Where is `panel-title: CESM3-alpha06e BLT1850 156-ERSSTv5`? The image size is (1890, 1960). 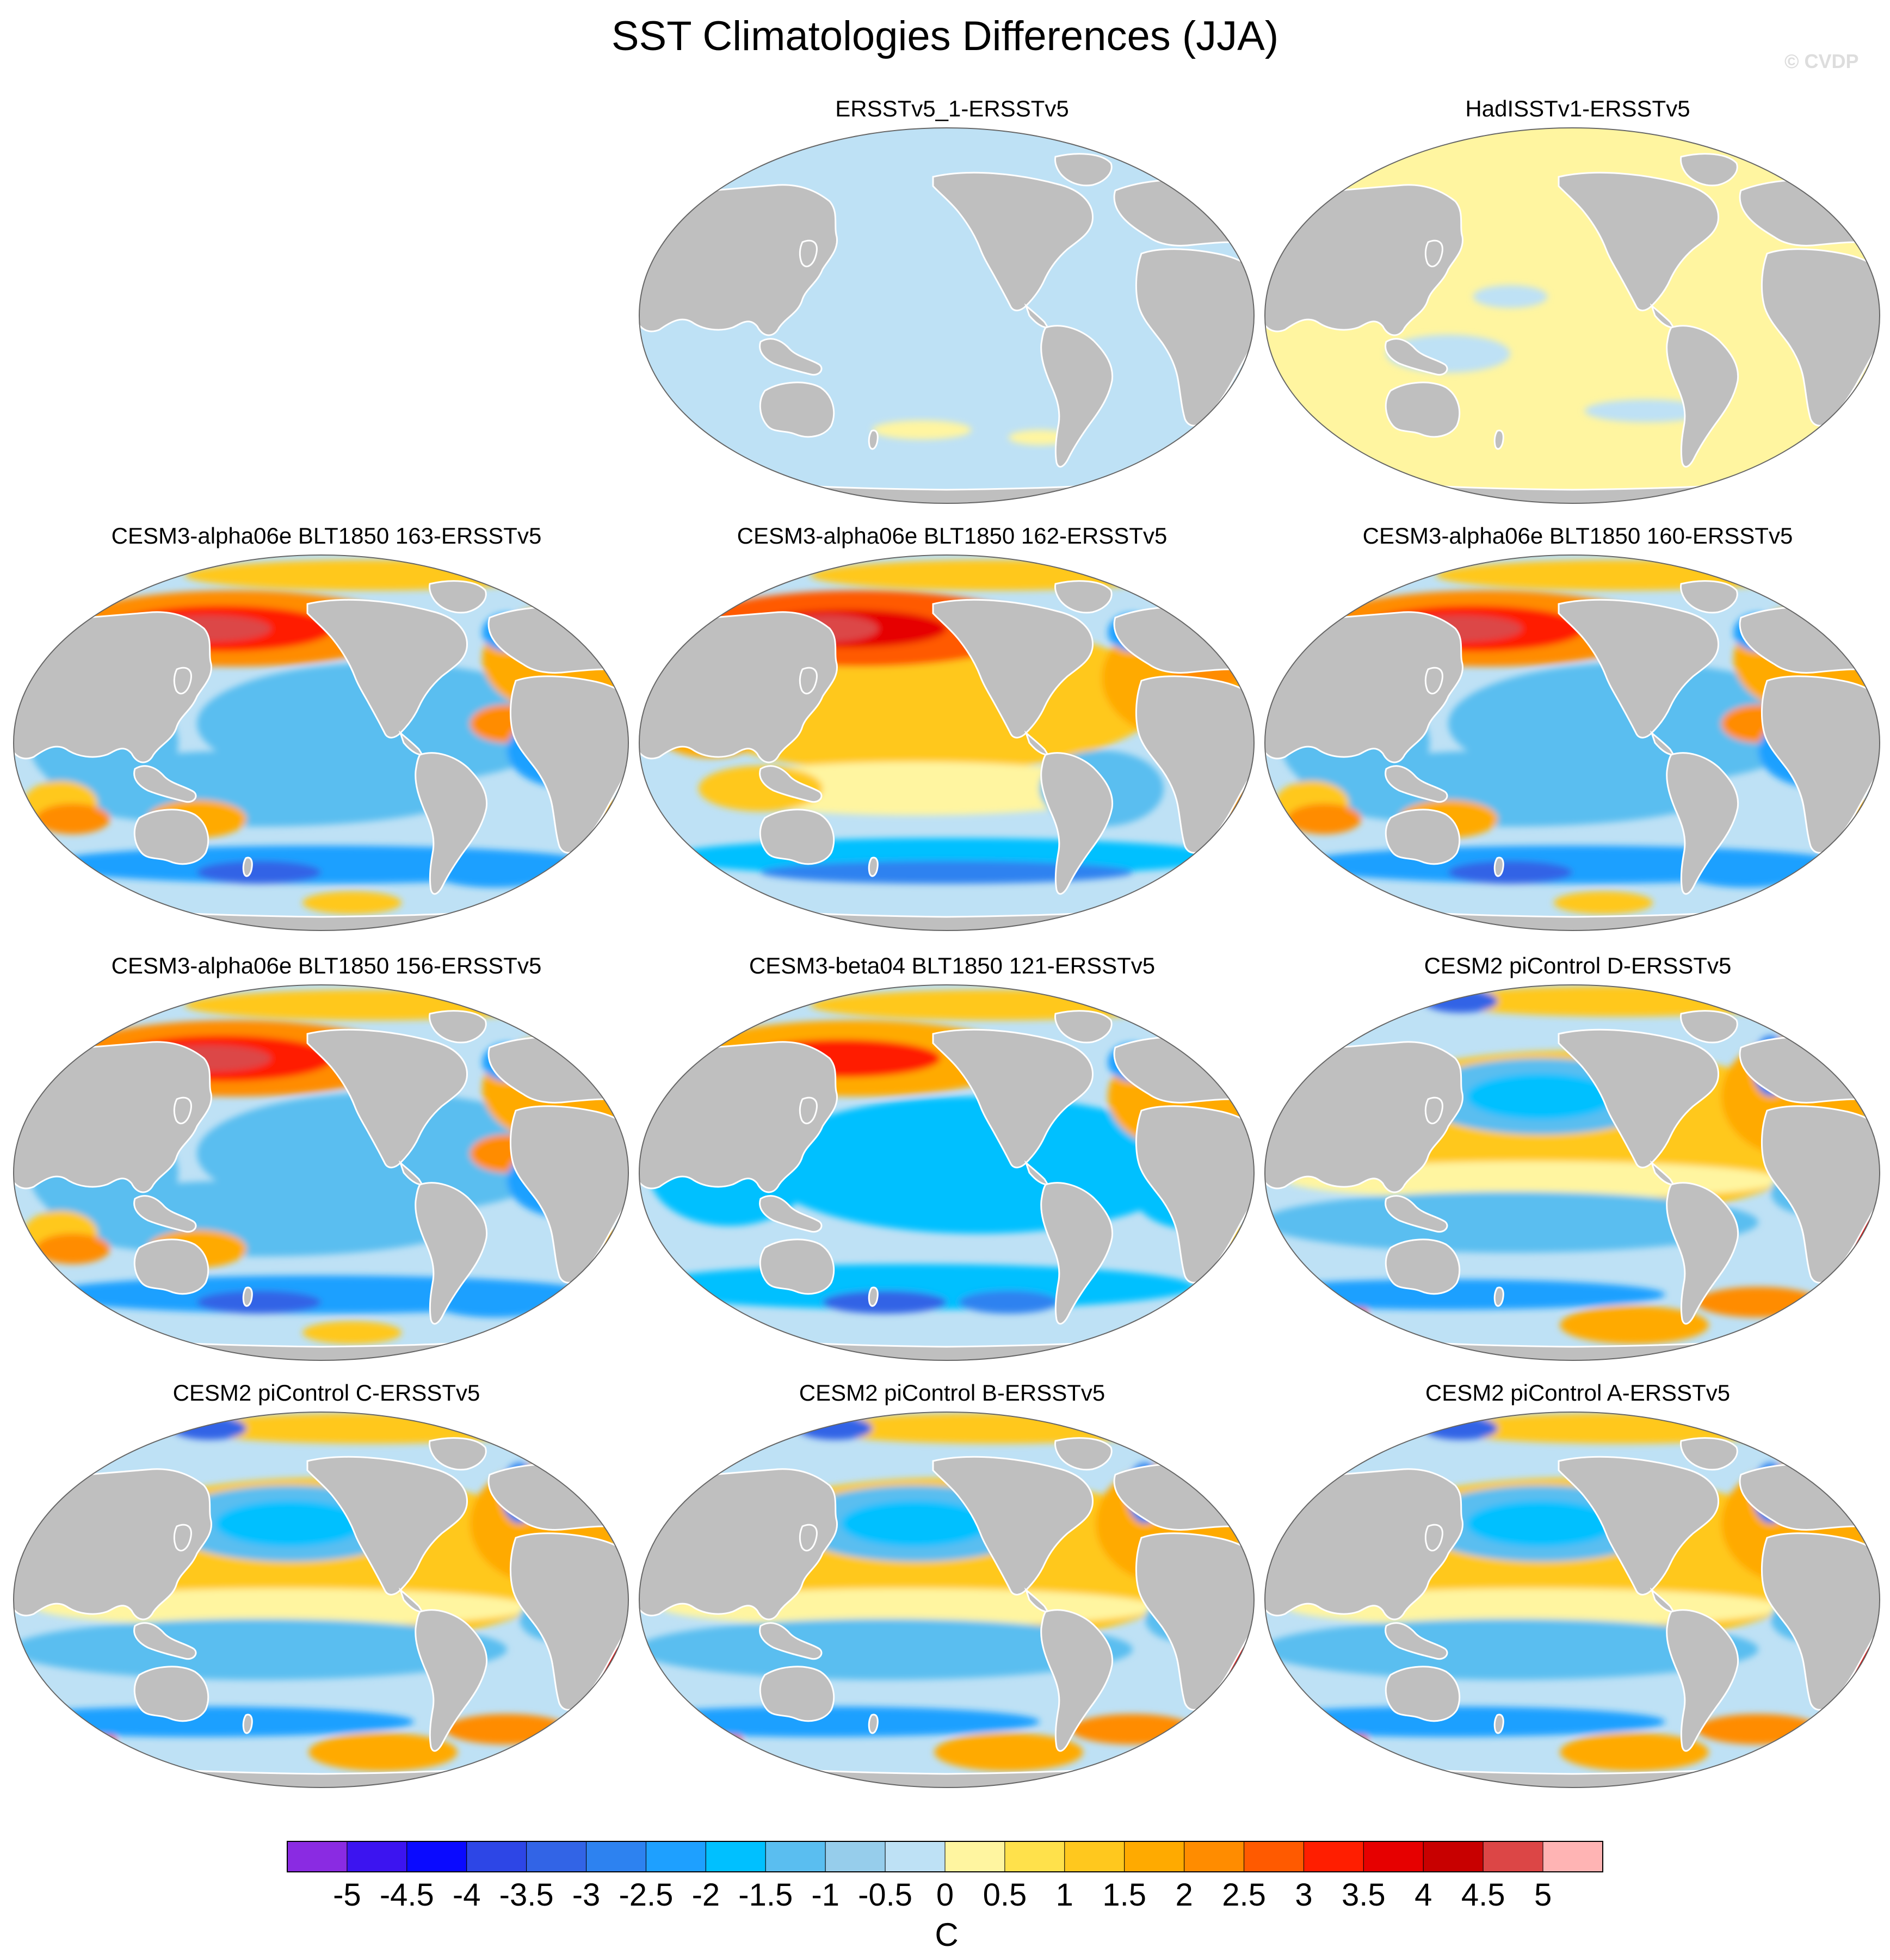
panel-title: CESM3-alpha06e BLT1850 156-ERSSTv5 is located at coordinates (326, 965).